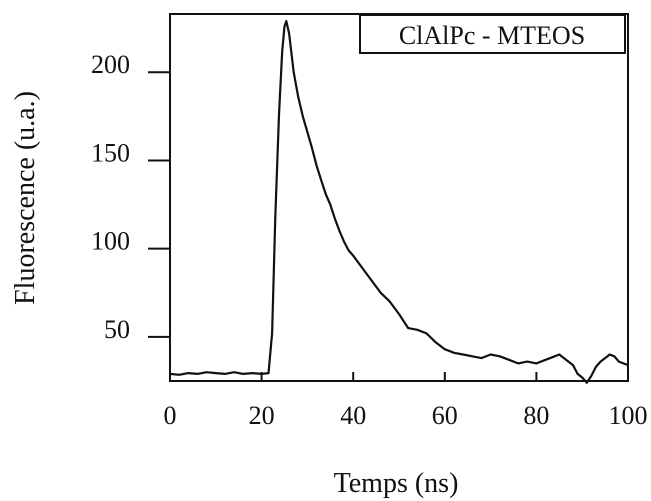 The height and width of the screenshot is (501, 651). I want to click on x-tick-label: 60, so click(445, 415).